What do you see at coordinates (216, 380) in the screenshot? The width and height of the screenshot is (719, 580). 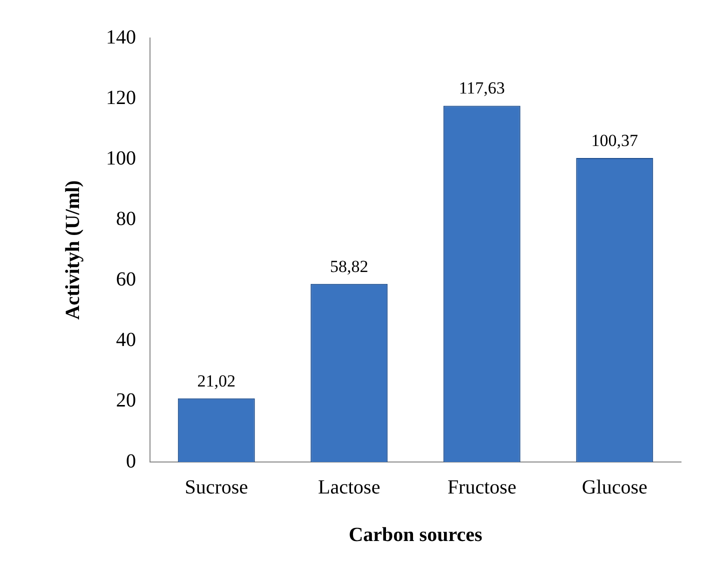 I see `data-label: 21,02` at bounding box center [216, 380].